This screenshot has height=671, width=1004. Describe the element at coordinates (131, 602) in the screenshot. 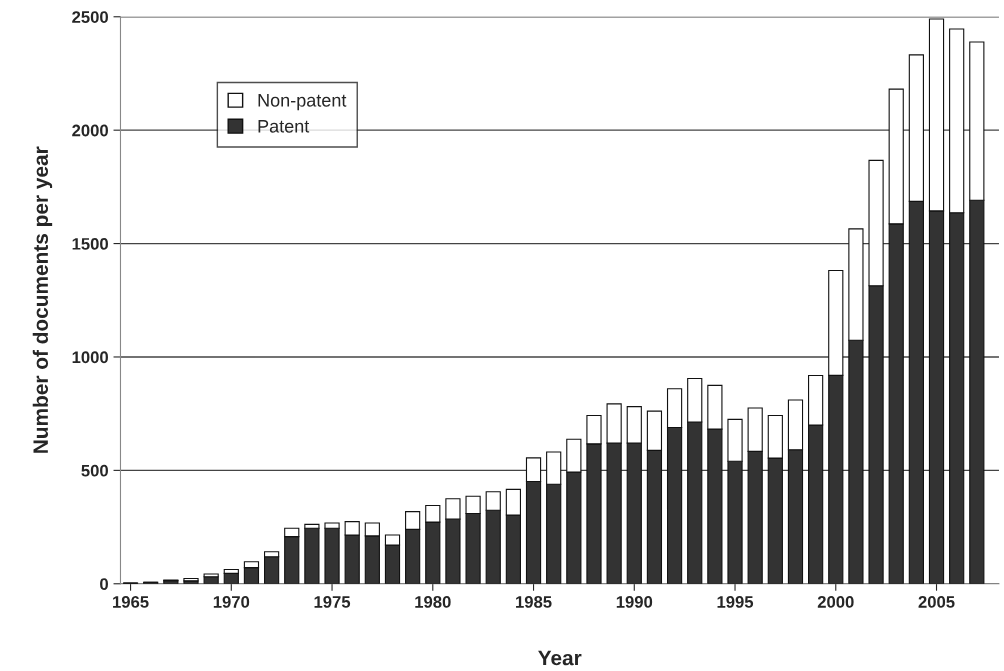

I see `x-tick-label: 1965` at that location.